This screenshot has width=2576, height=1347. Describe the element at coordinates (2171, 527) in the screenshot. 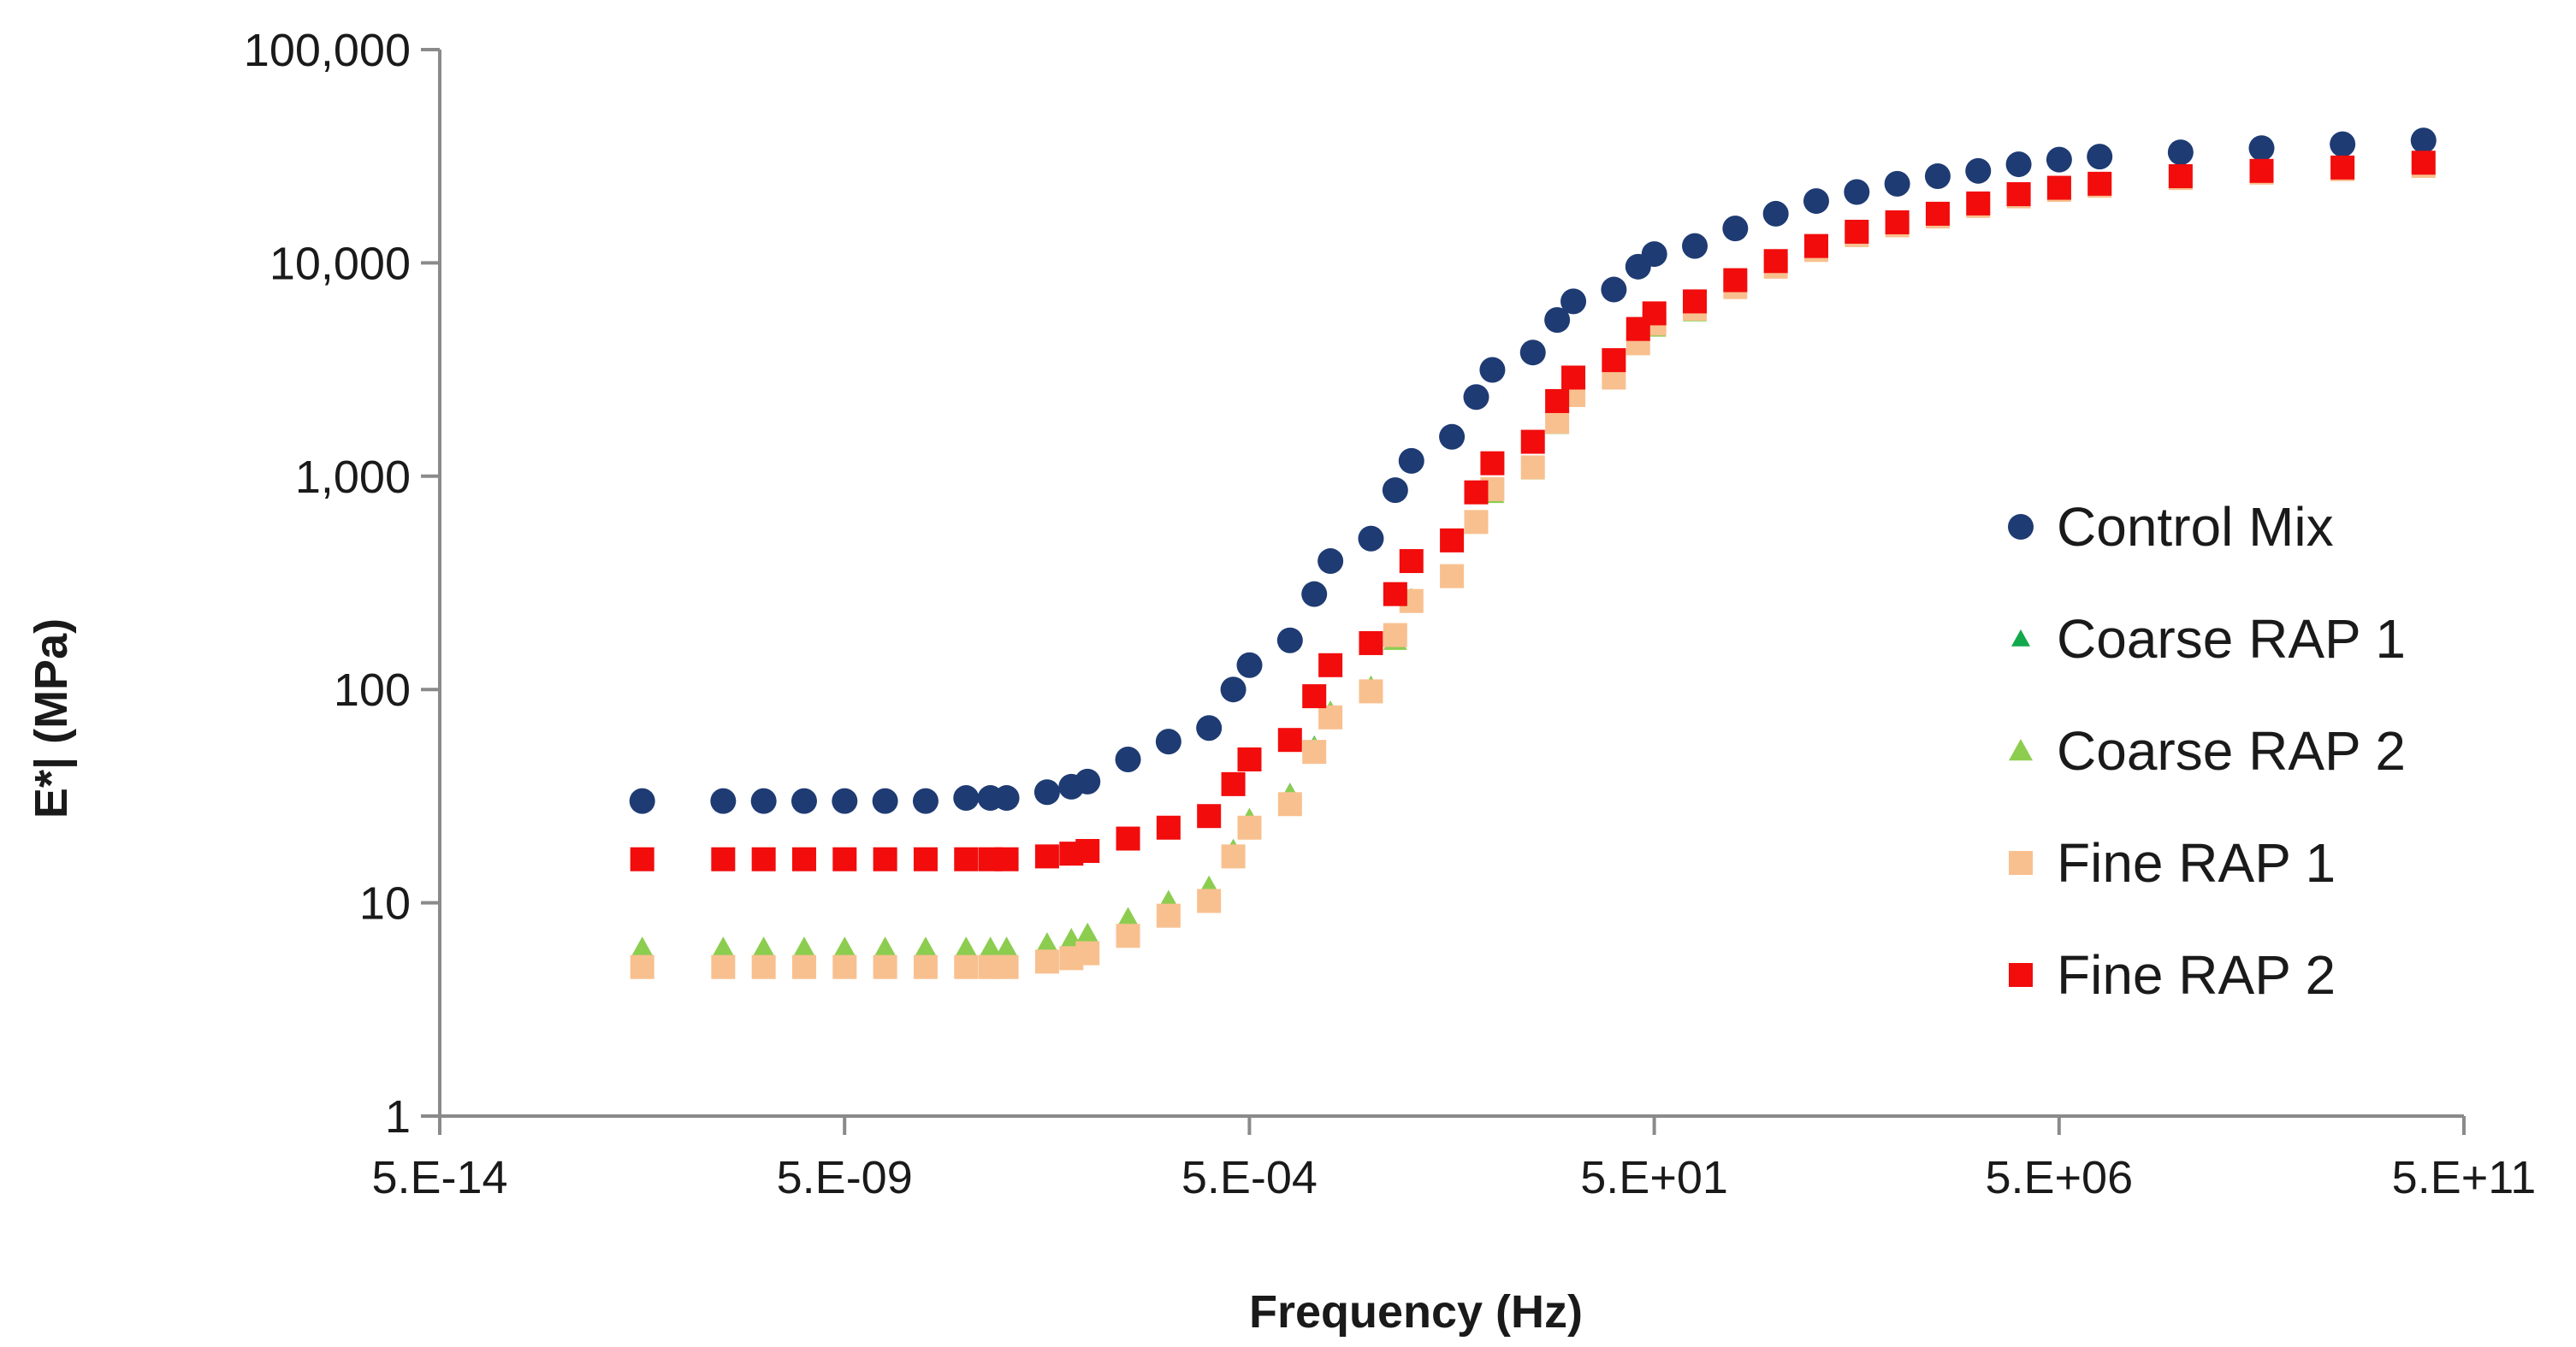

I see `legend-item: Control Mix` at that location.